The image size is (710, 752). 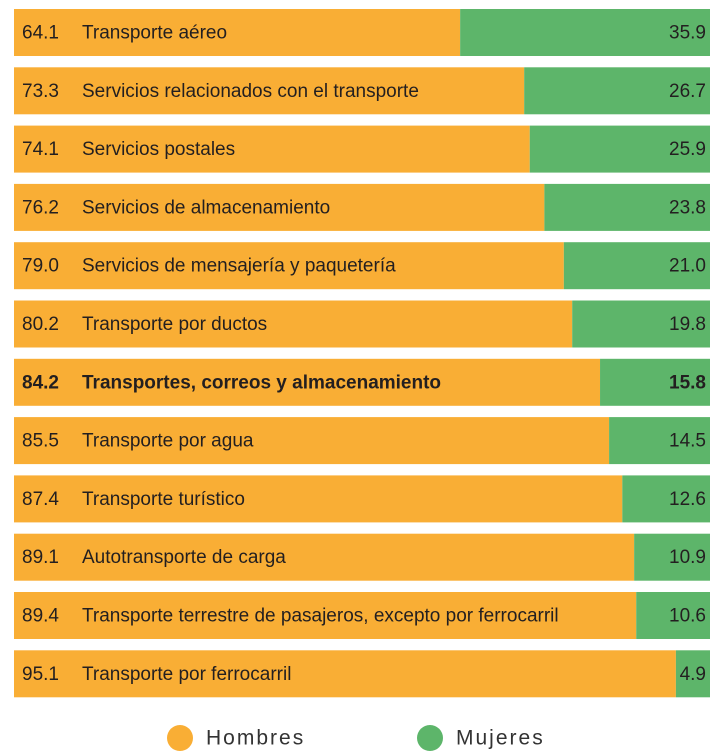 I want to click on value-label: 89.4, so click(x=40, y=616).